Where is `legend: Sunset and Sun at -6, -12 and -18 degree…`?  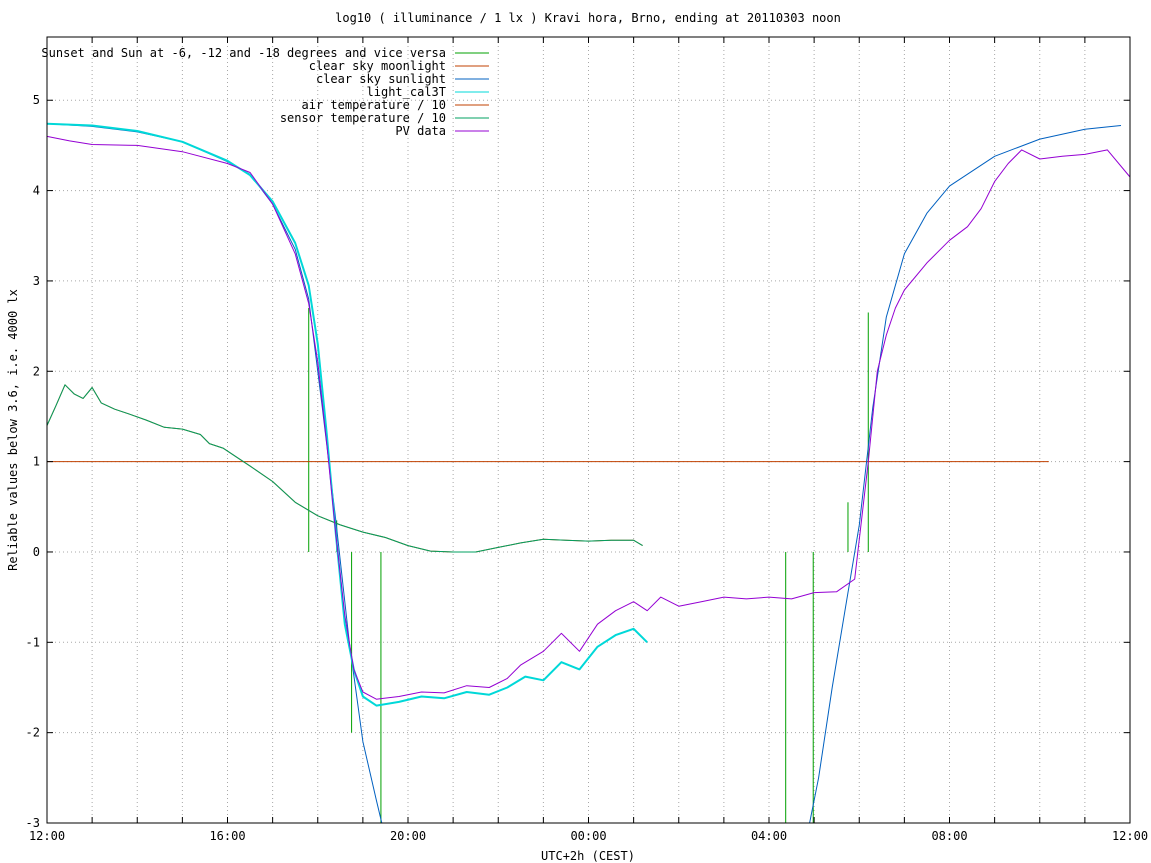
legend: Sunset and Sun at -6, -12 and -18 degree… is located at coordinates (265, 92).